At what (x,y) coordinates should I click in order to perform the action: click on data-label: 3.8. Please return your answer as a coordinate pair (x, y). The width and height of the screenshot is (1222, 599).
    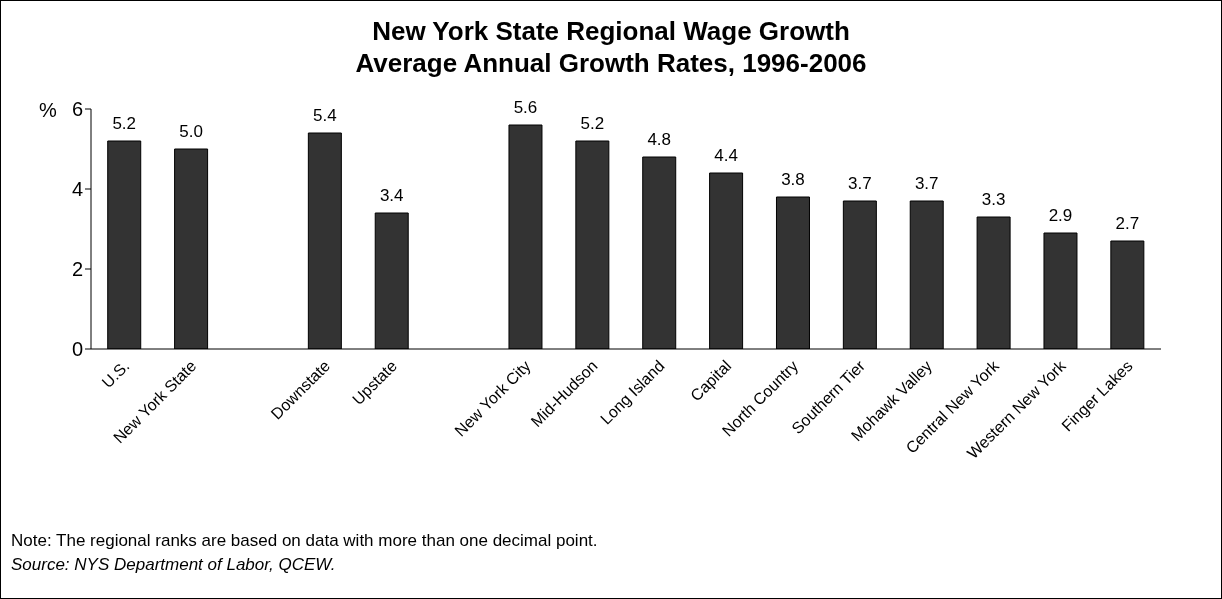
    Looking at the image, I should click on (793, 179).